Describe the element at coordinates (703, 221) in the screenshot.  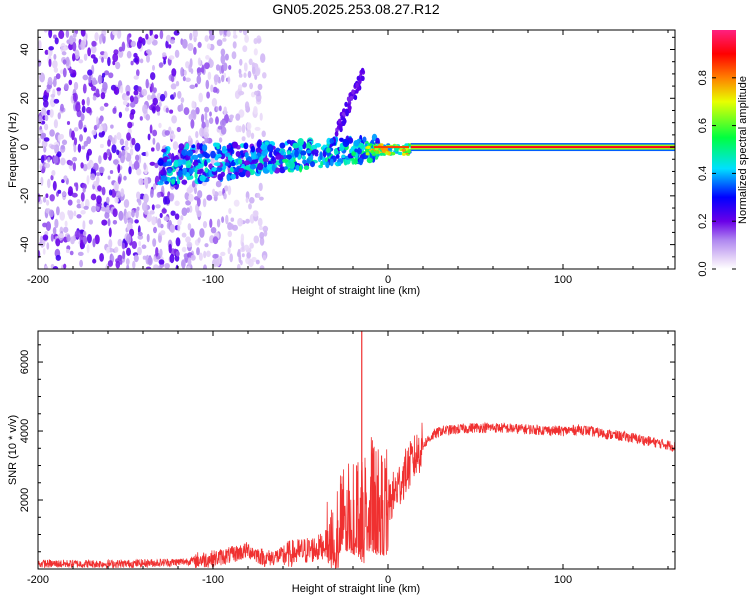
I see `colorbar-tick-label: 0.2` at that location.